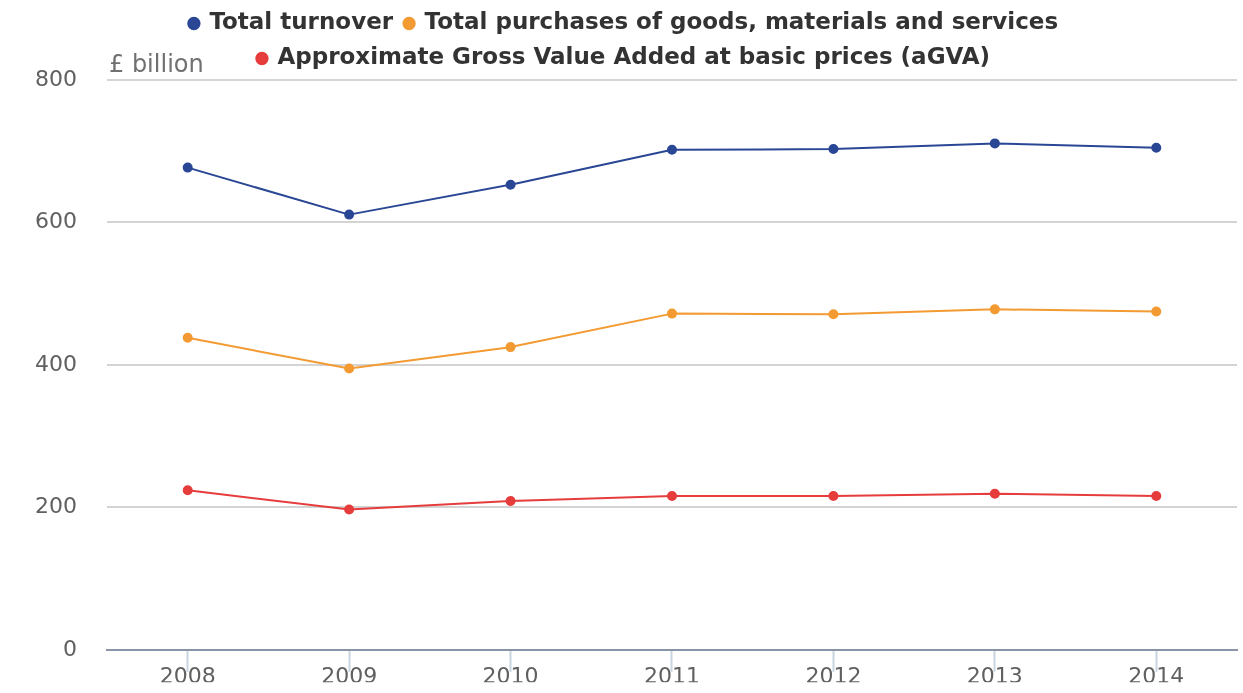  What do you see at coordinates (672, 675) in the screenshot?
I see `x-tick-label: 2011` at bounding box center [672, 675].